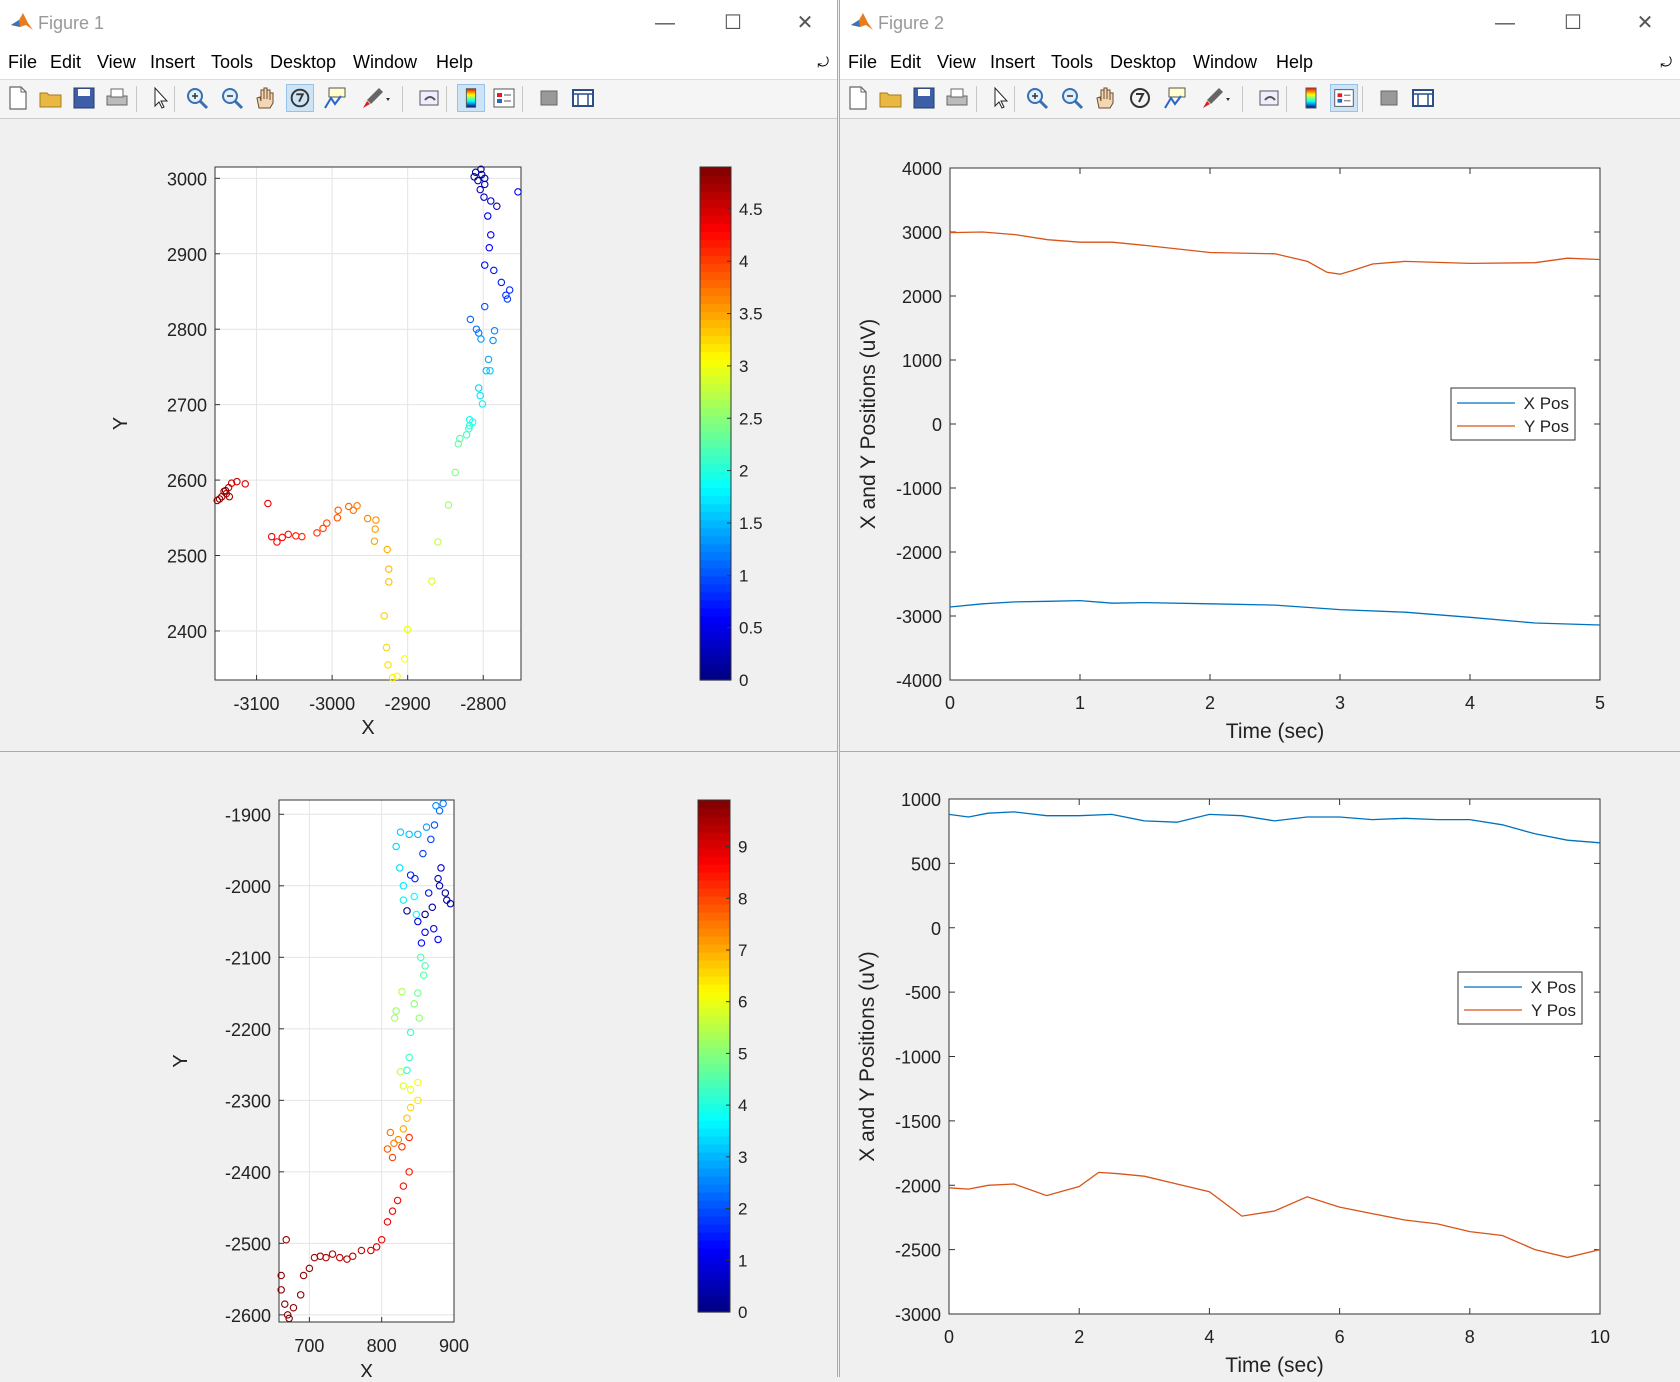 The width and height of the screenshot is (1680, 1382). Describe the element at coordinates (911, 23) in the screenshot. I see `window-title: Figure 2` at that location.